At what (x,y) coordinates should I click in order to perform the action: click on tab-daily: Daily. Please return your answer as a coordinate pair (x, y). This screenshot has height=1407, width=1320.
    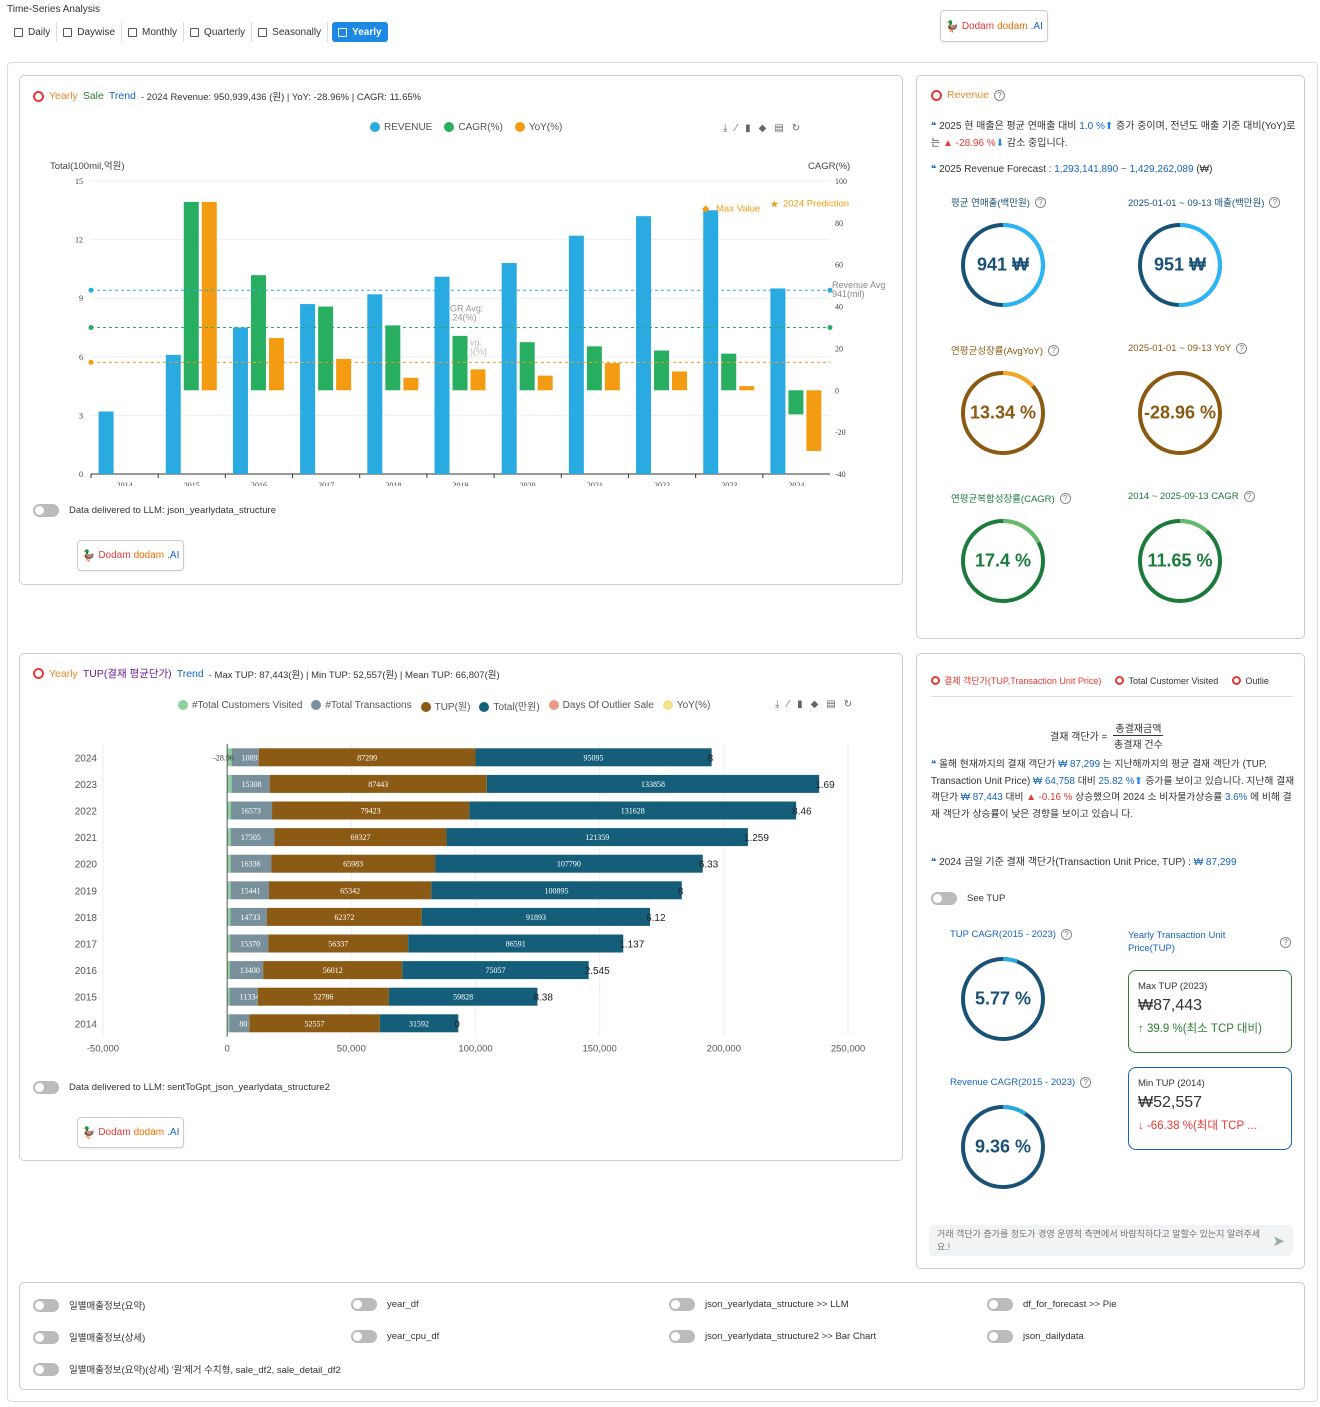
    Looking at the image, I should click on (33, 32).